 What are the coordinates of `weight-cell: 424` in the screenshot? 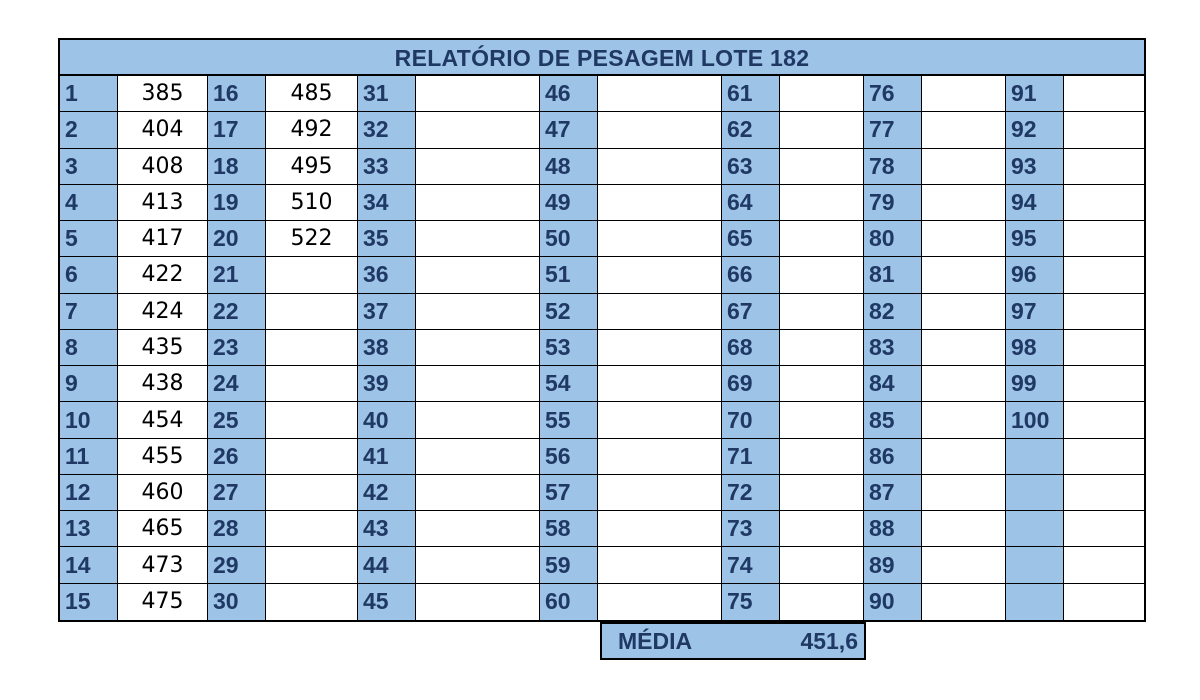 It's located at (163, 311).